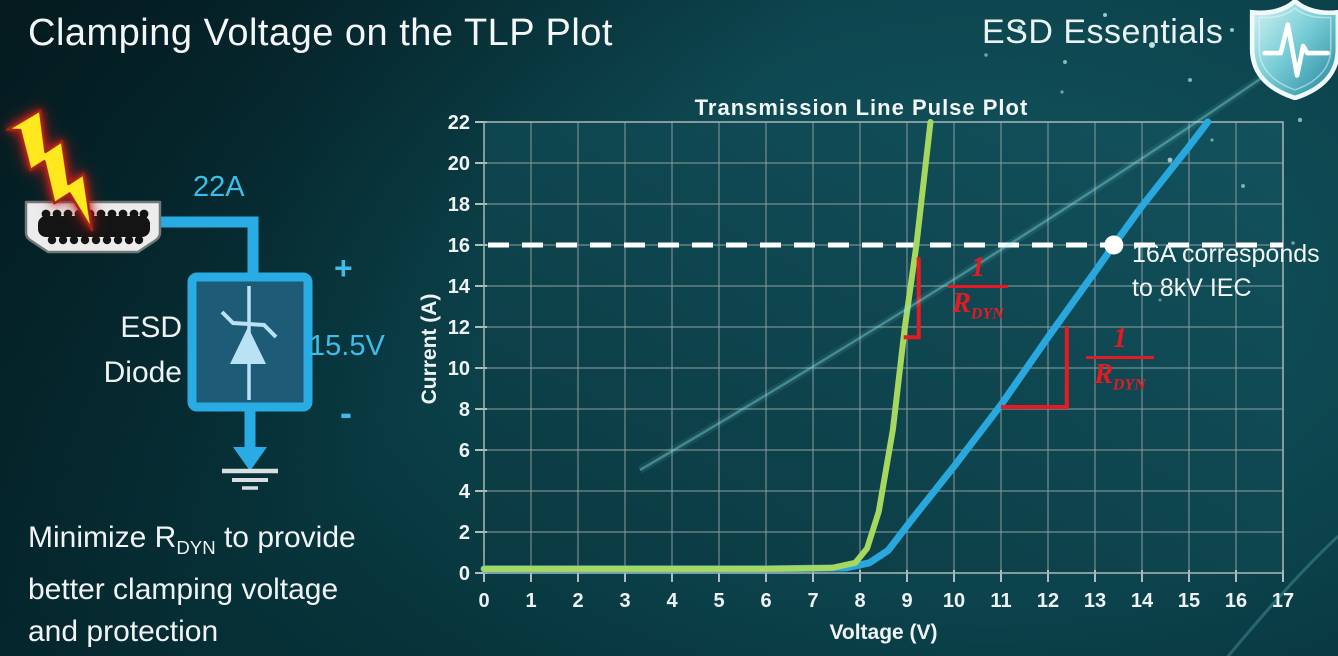 The width and height of the screenshot is (1338, 656). I want to click on svg-text: 9, so click(906, 601).